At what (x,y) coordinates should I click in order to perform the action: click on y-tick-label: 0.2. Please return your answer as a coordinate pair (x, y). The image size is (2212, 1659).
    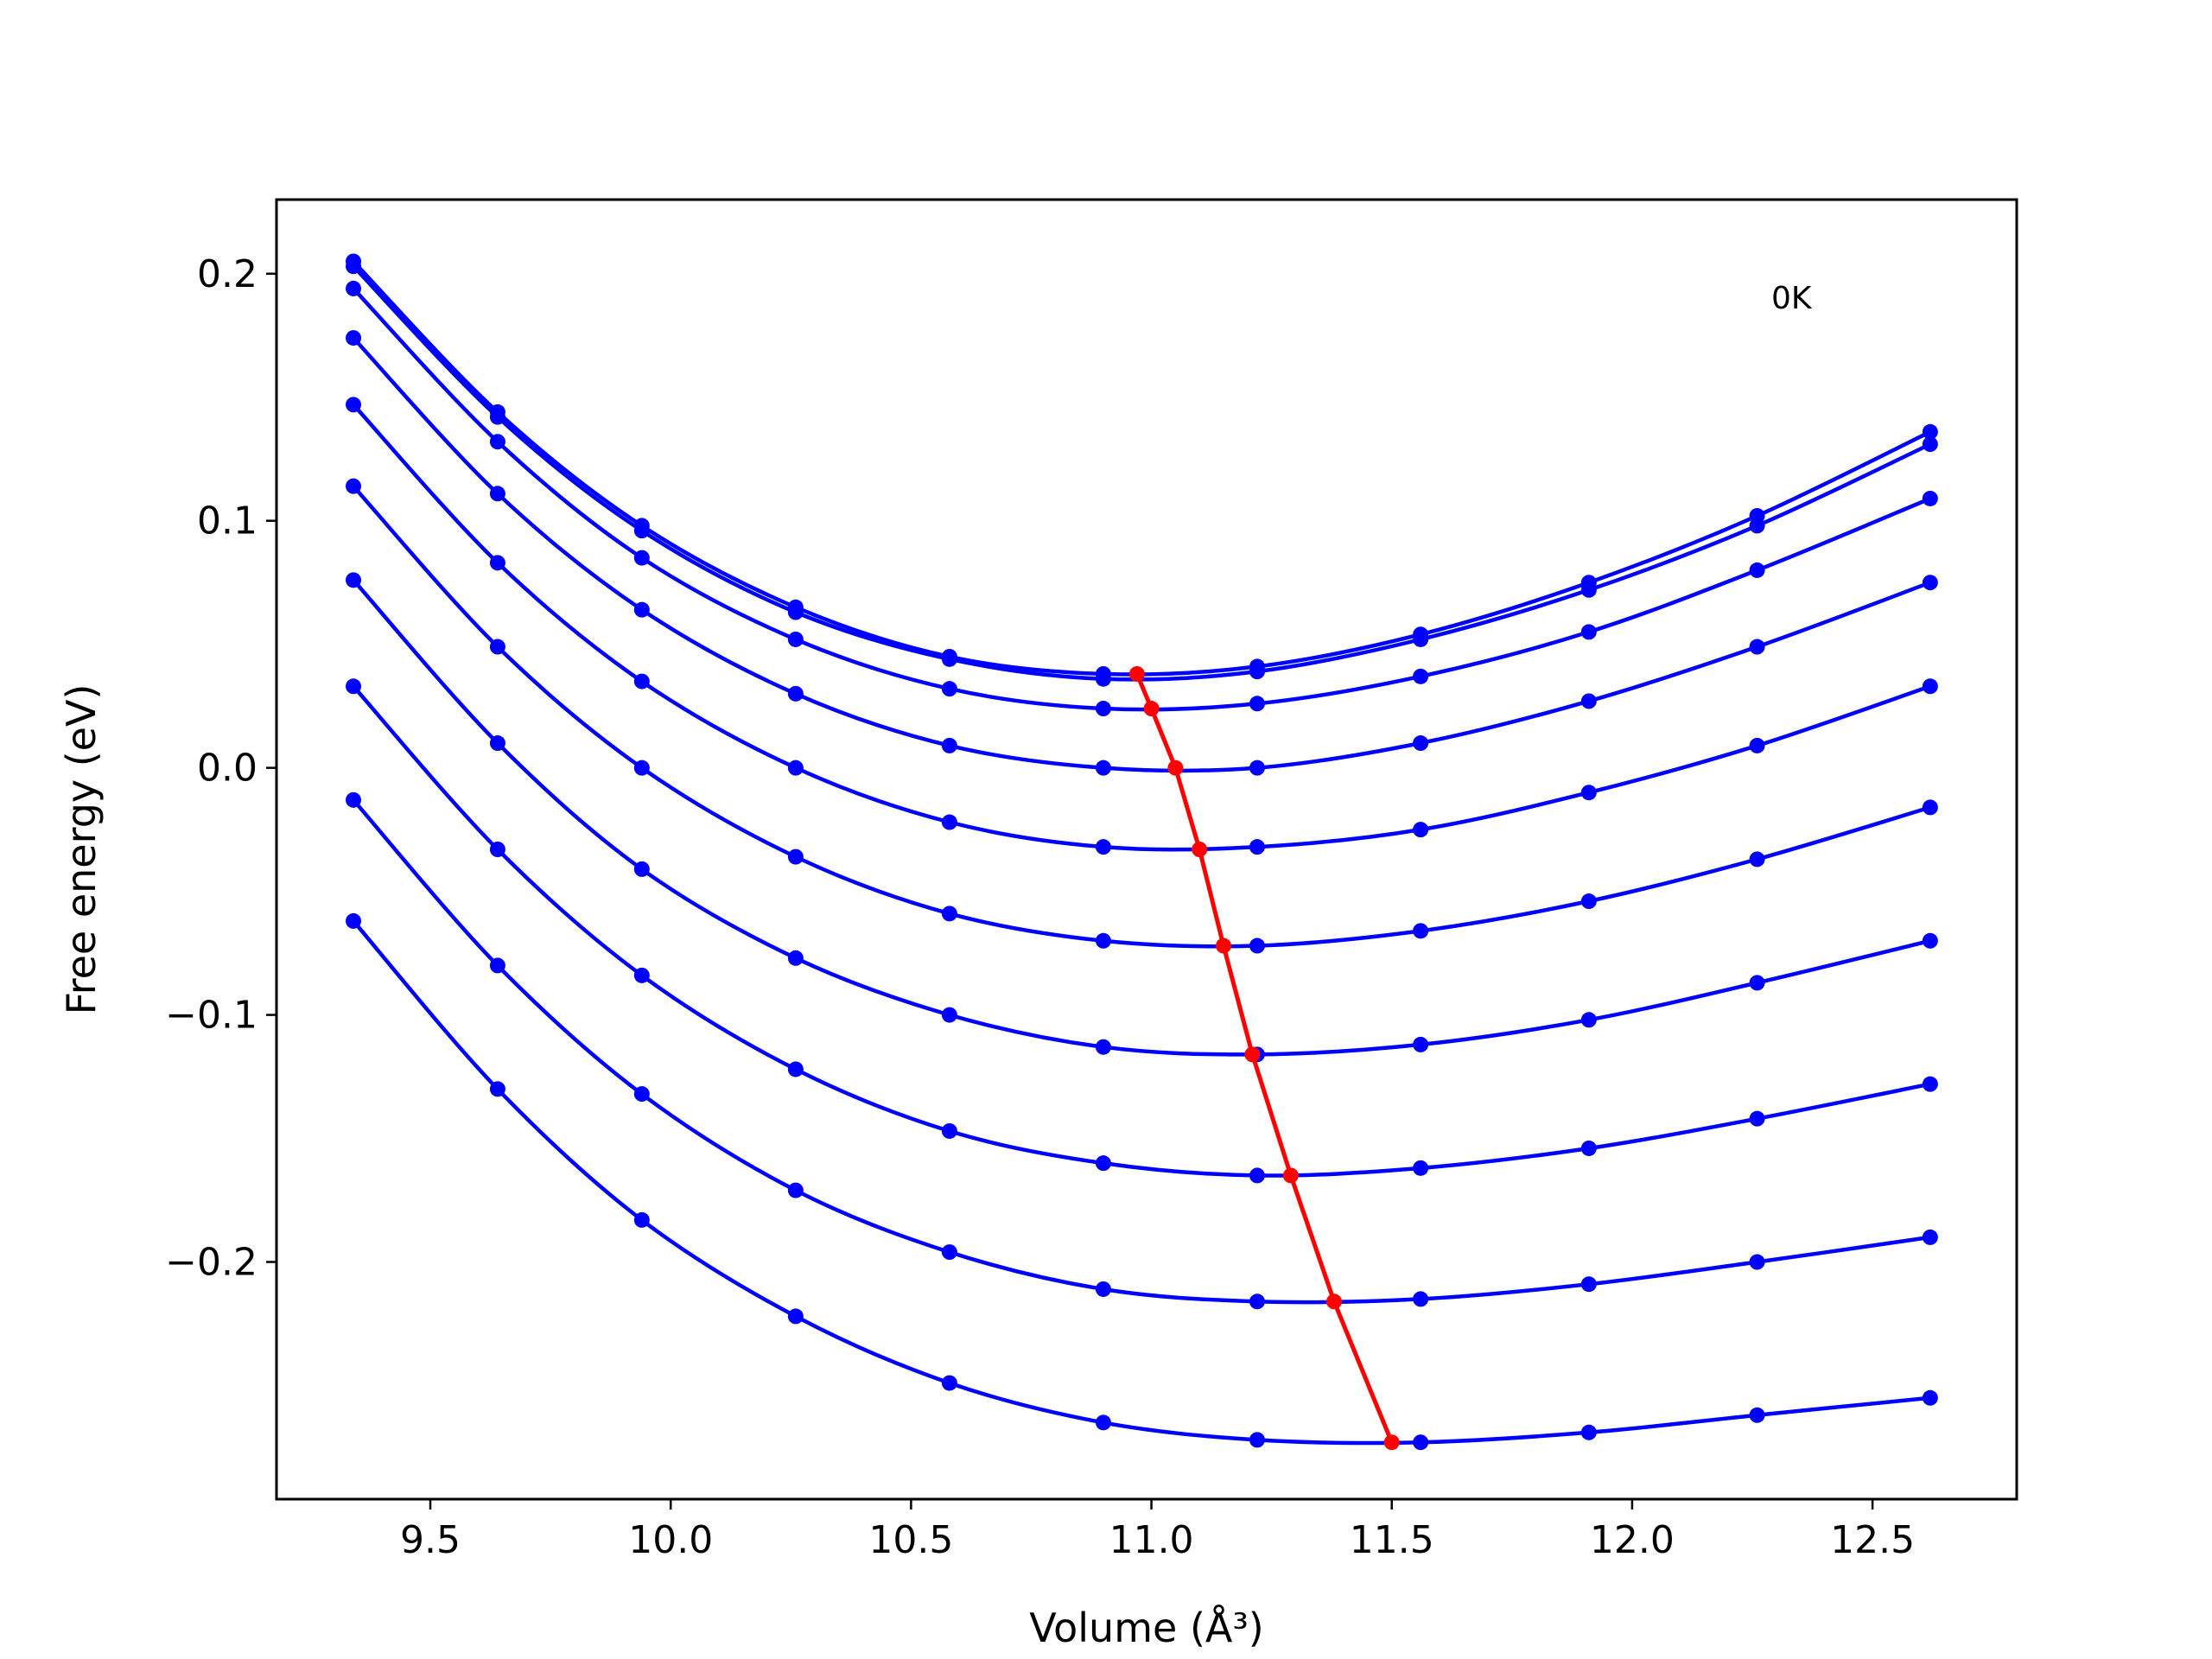
    Looking at the image, I should click on (227, 274).